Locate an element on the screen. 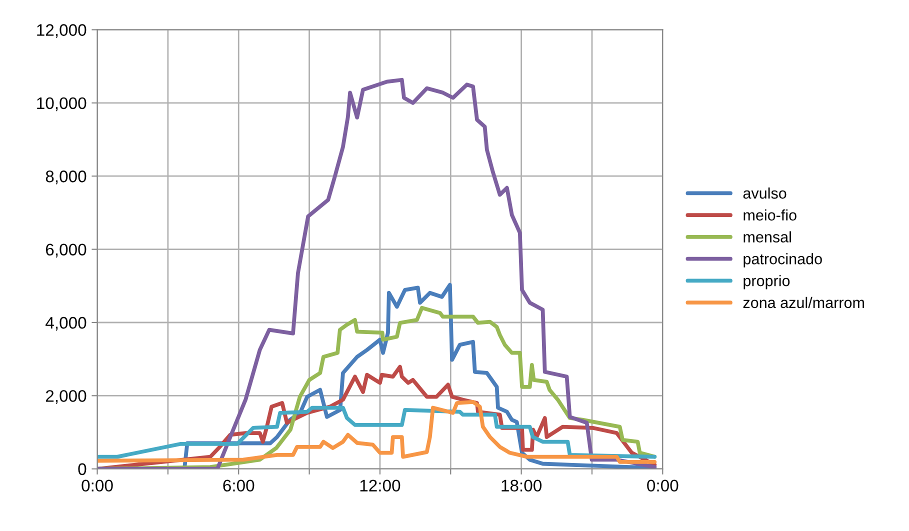 The width and height of the screenshot is (909, 531). line-series is located at coordinates (377, 432).